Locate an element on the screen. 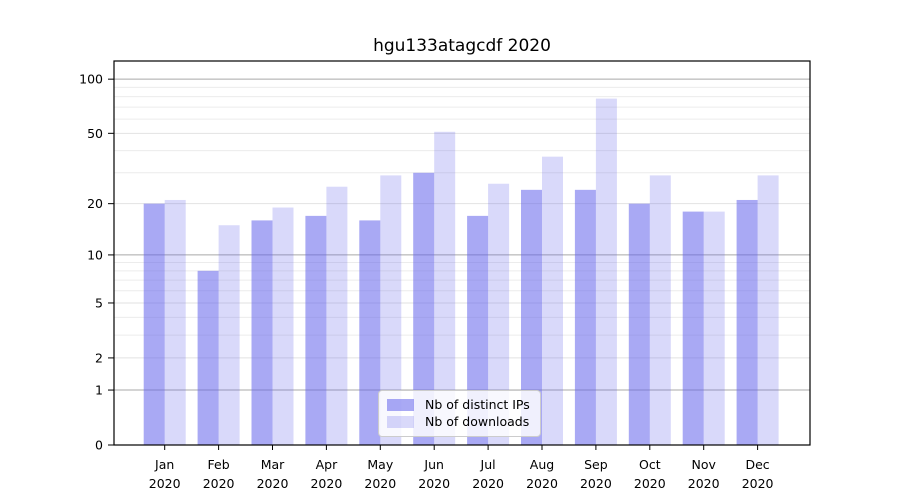 This screenshot has height=500, width=900. y-tick-label: 50 is located at coordinates (95, 133).